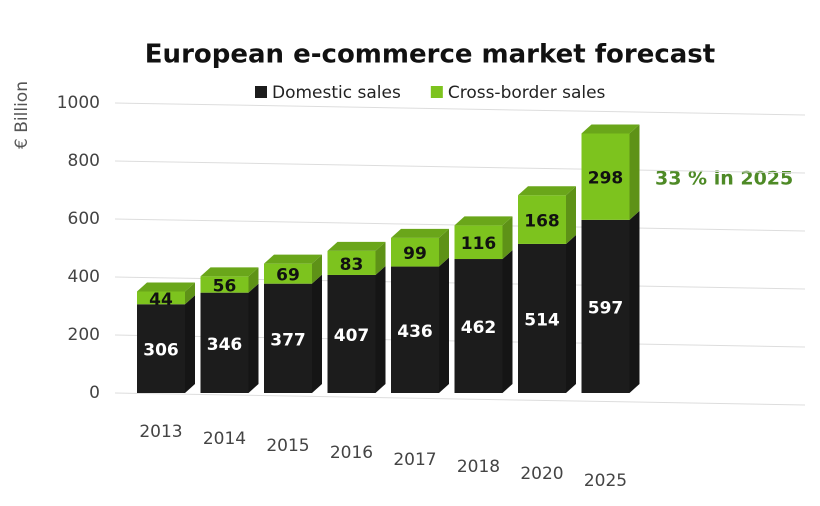 The height and width of the screenshot is (506, 820). What do you see at coordinates (414, 460) in the screenshot?
I see `x-tick-label: 2017` at bounding box center [414, 460].